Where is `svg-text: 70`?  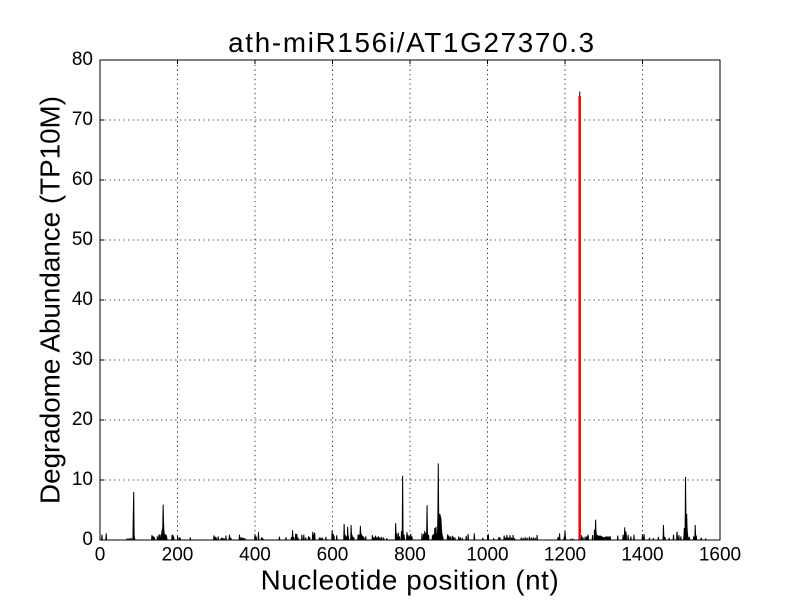 svg-text: 70 is located at coordinates (82, 119).